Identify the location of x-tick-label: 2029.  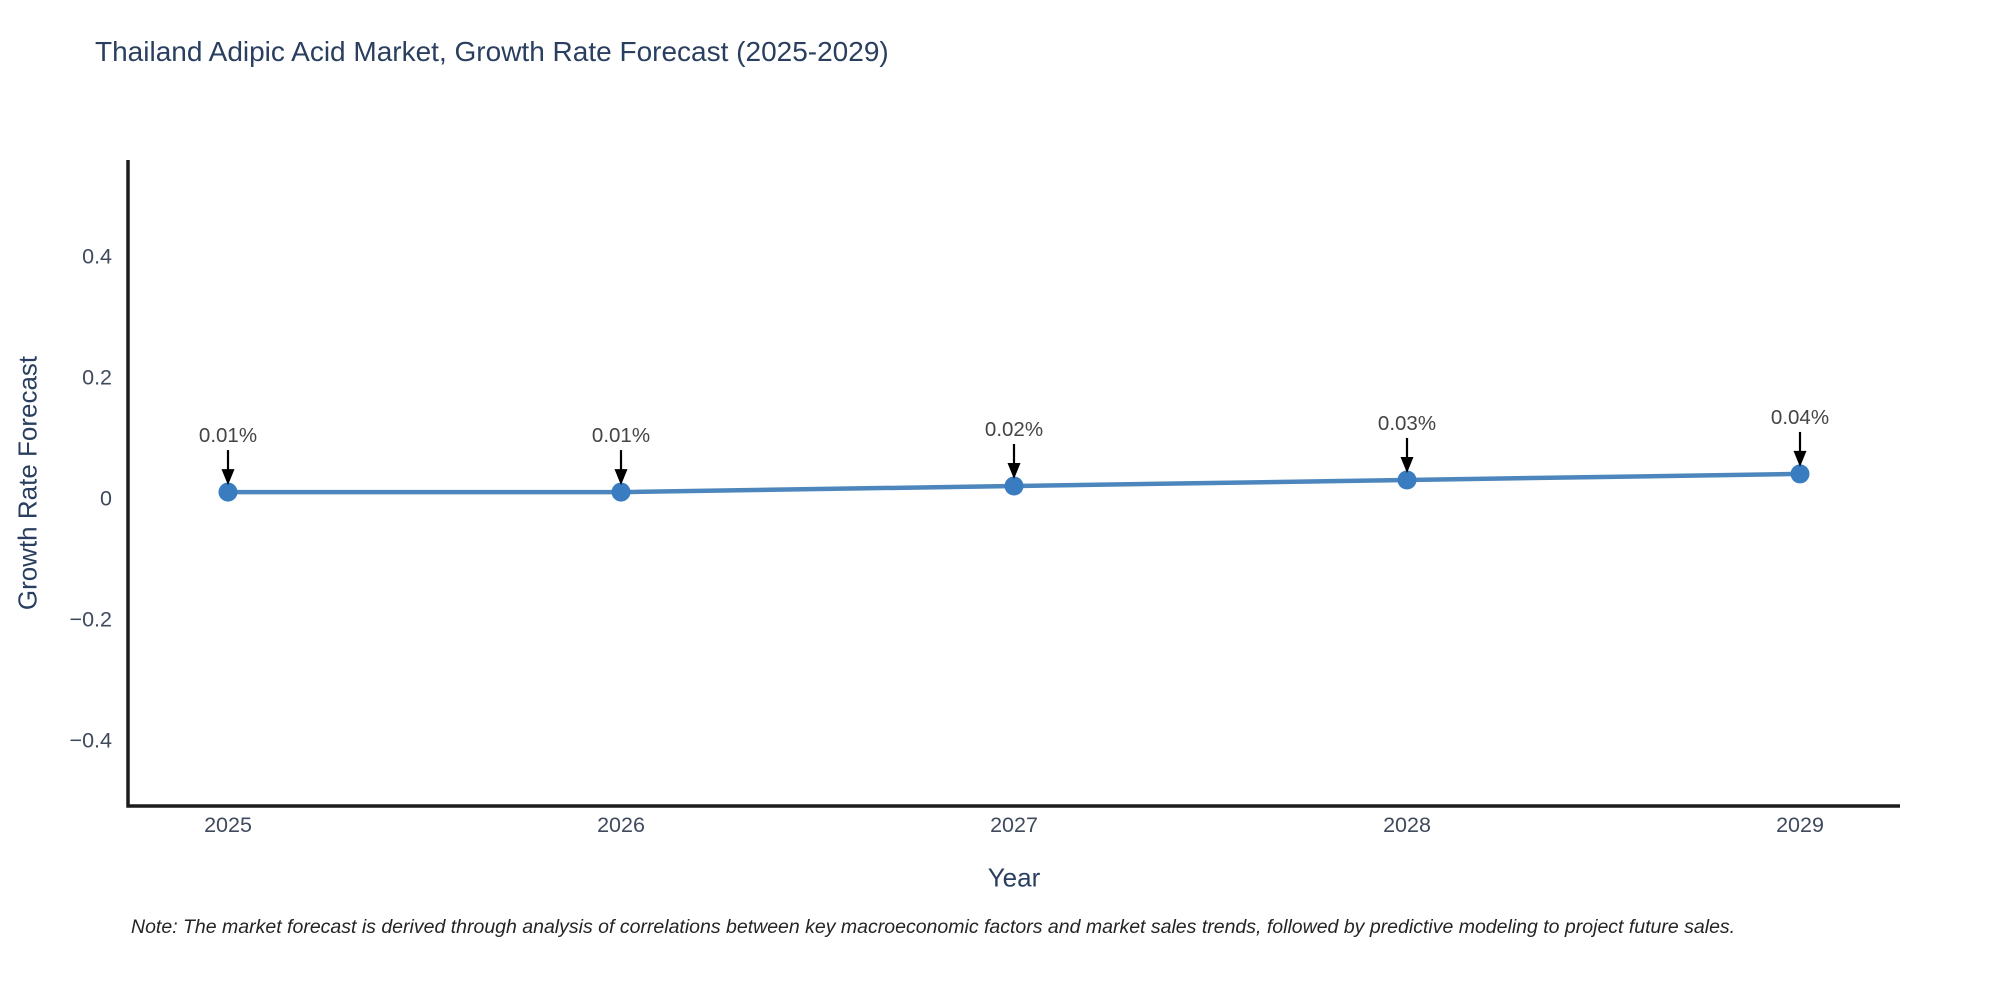
(1800, 825).